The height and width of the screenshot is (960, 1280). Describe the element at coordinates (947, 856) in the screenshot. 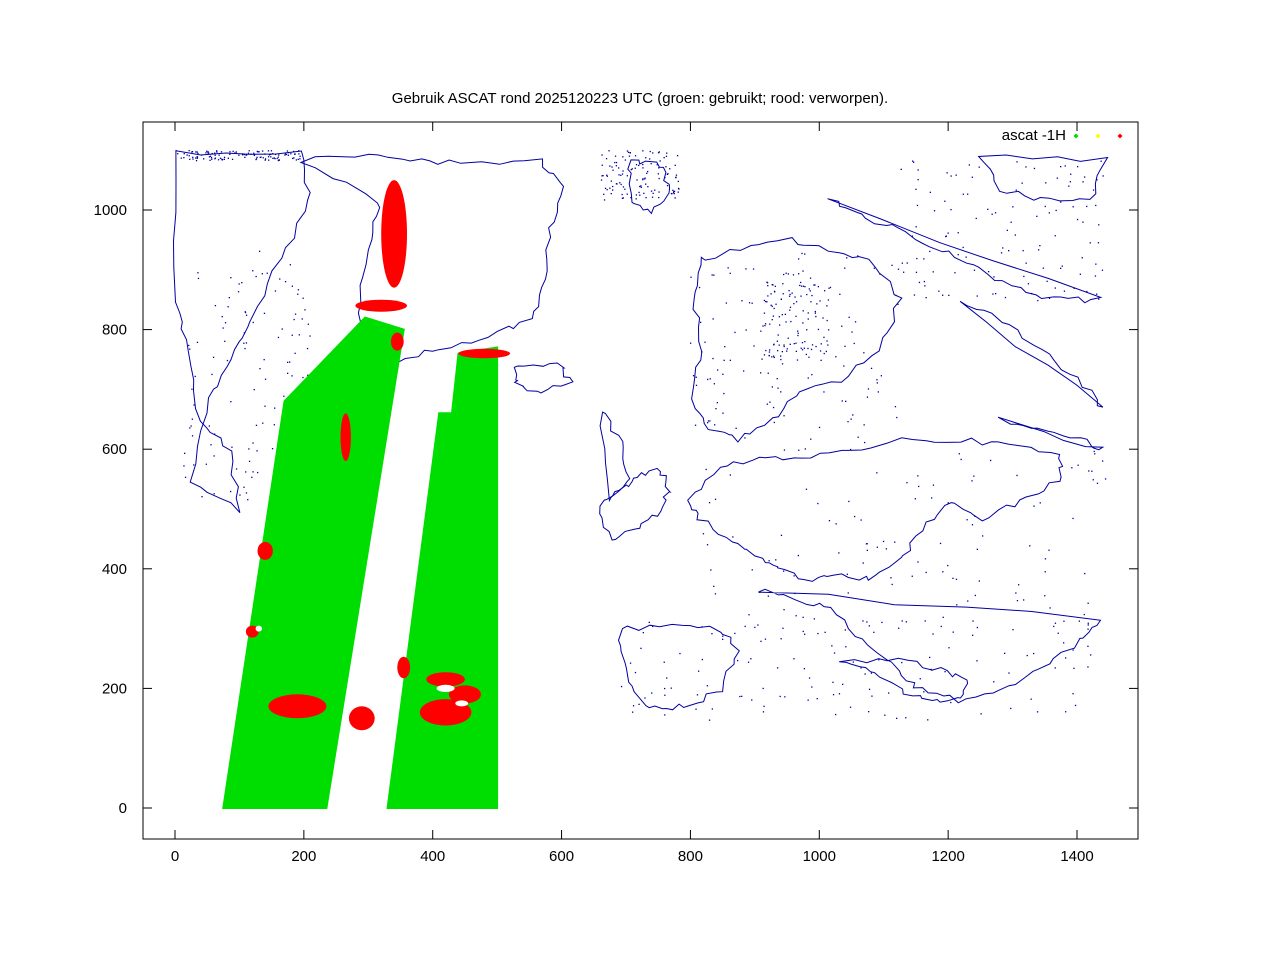

I see `x-tick-label: 1200` at that location.